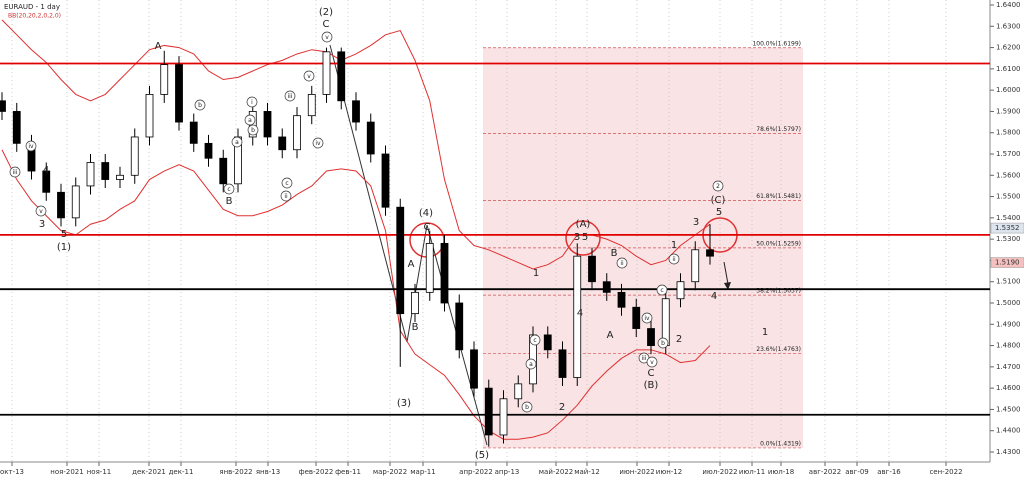  I want to click on y-tick-label: 1.4300, so click(1008, 452).